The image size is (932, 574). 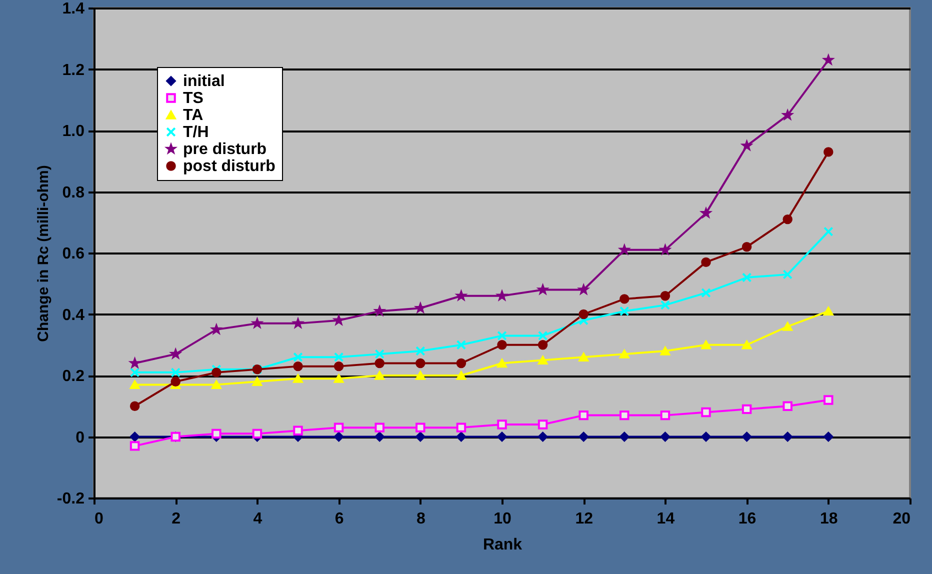 I want to click on x-tick-label: 12, so click(x=584, y=519).